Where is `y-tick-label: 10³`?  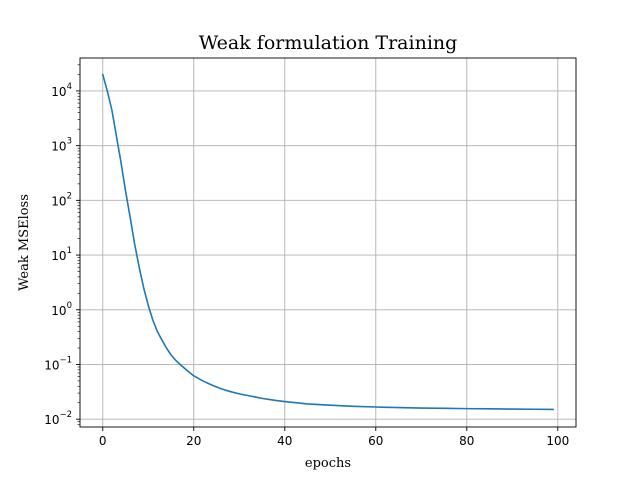
y-tick-label: 10³ is located at coordinates (61, 145).